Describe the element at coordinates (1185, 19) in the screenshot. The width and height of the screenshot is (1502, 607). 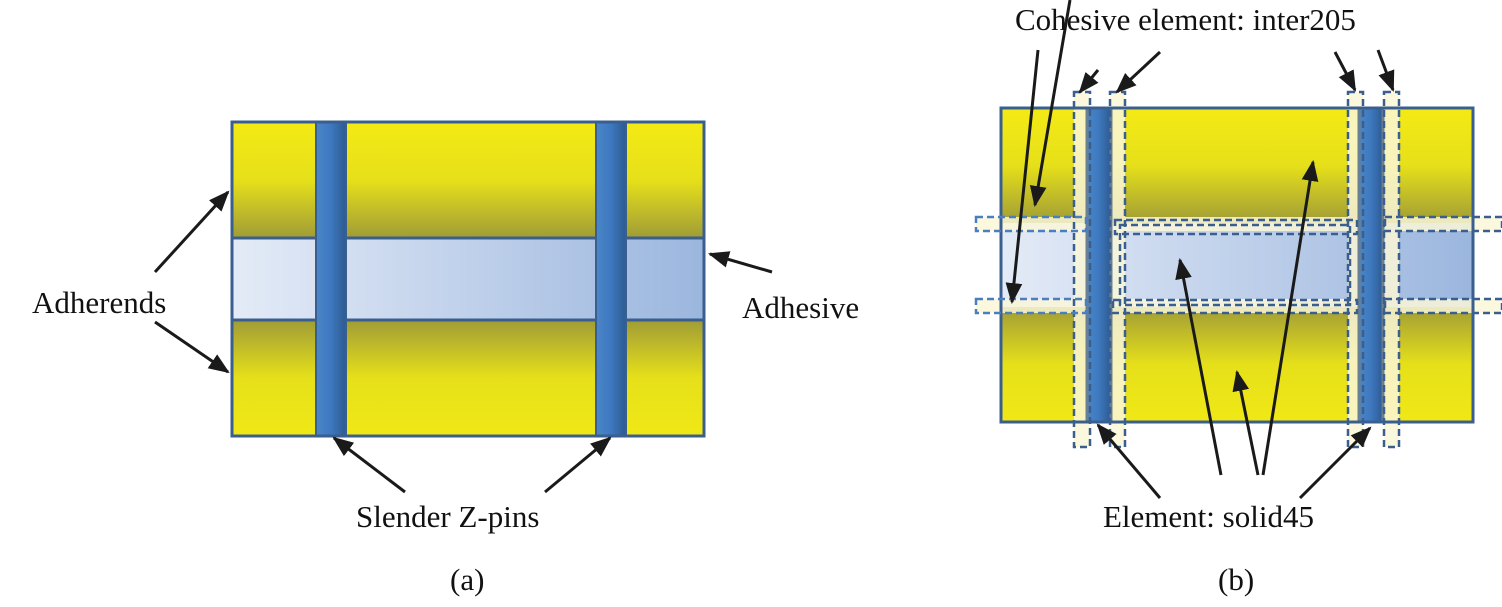
I see `label-cohesive-element: Cohesive element: inter205` at that location.